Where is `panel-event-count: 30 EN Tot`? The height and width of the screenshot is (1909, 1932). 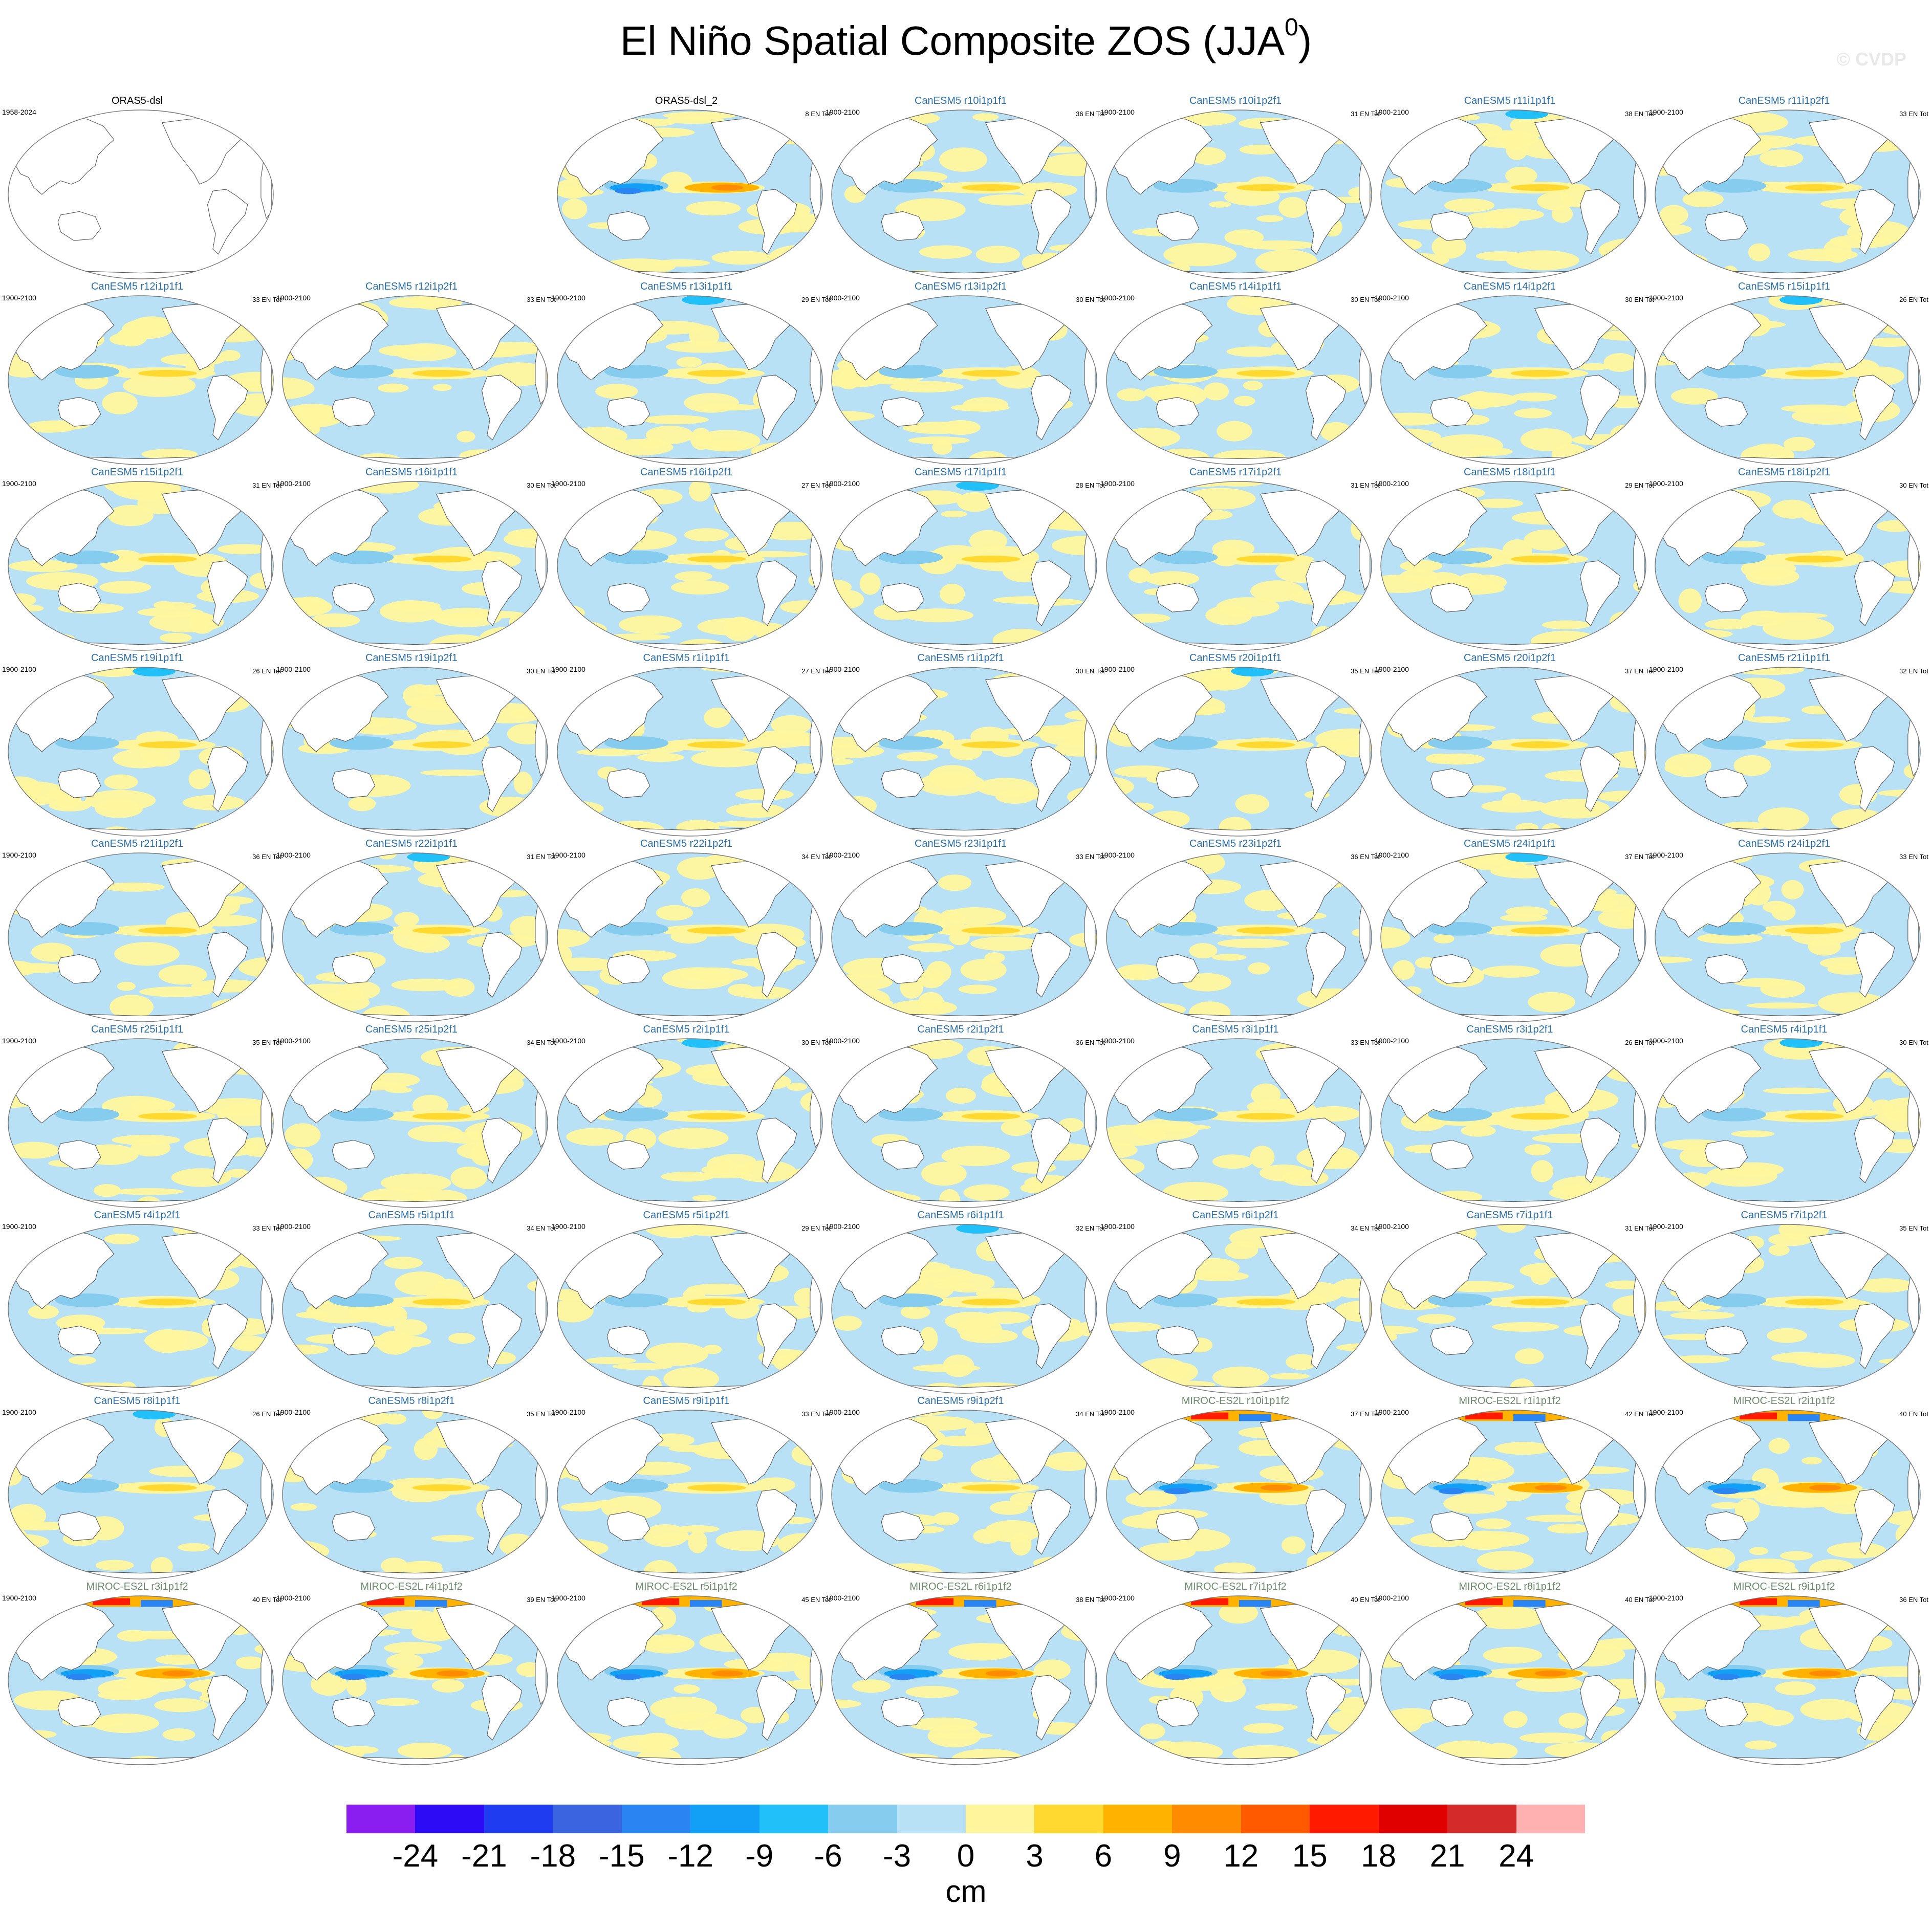
panel-event-count: 30 EN Tot is located at coordinates (541, 671).